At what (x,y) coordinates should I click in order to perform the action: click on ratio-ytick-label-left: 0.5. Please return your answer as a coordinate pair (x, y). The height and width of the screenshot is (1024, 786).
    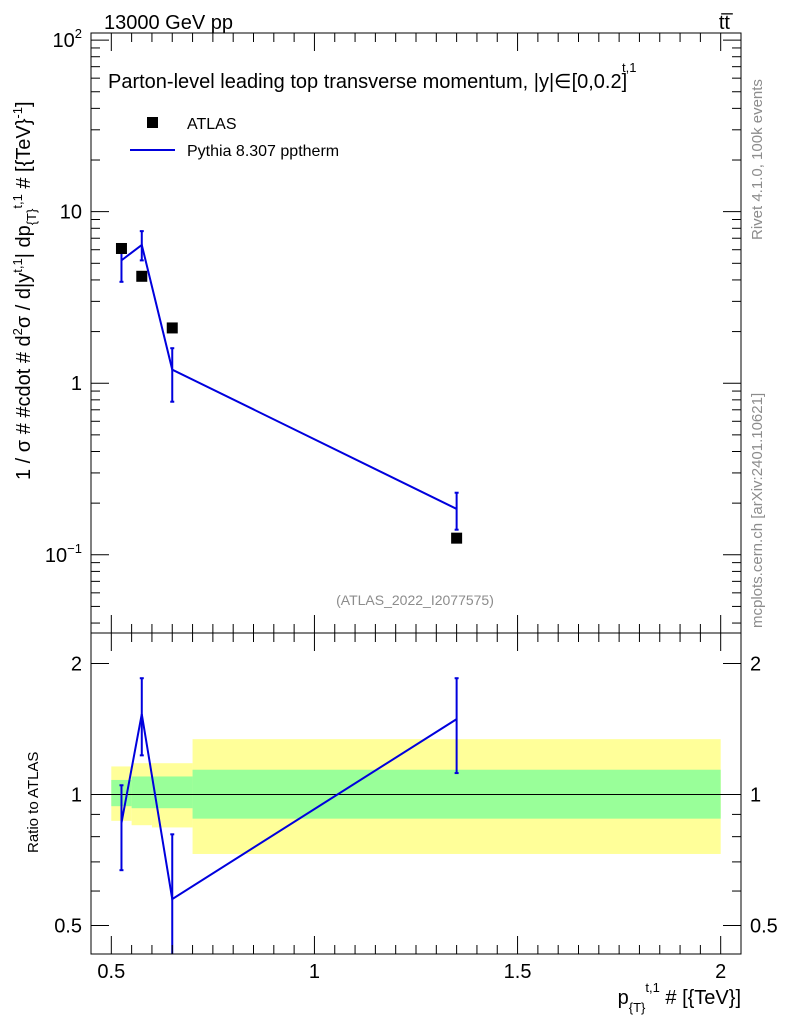
    Looking at the image, I should click on (68, 926).